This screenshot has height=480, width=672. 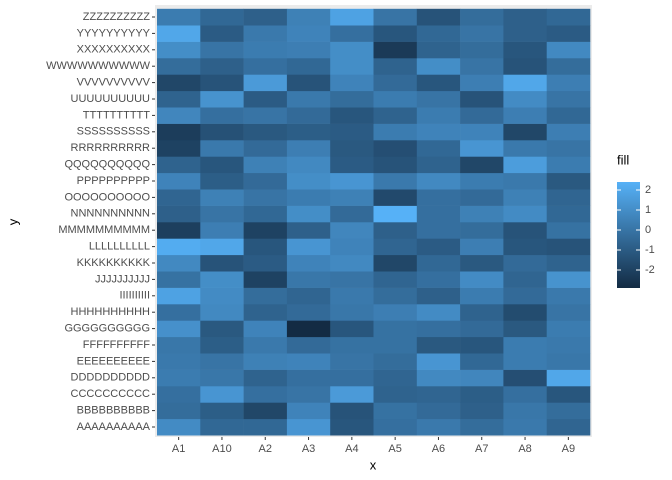 What do you see at coordinates (648, 210) in the screenshot?
I see `legend-tick-label: 1` at bounding box center [648, 210].